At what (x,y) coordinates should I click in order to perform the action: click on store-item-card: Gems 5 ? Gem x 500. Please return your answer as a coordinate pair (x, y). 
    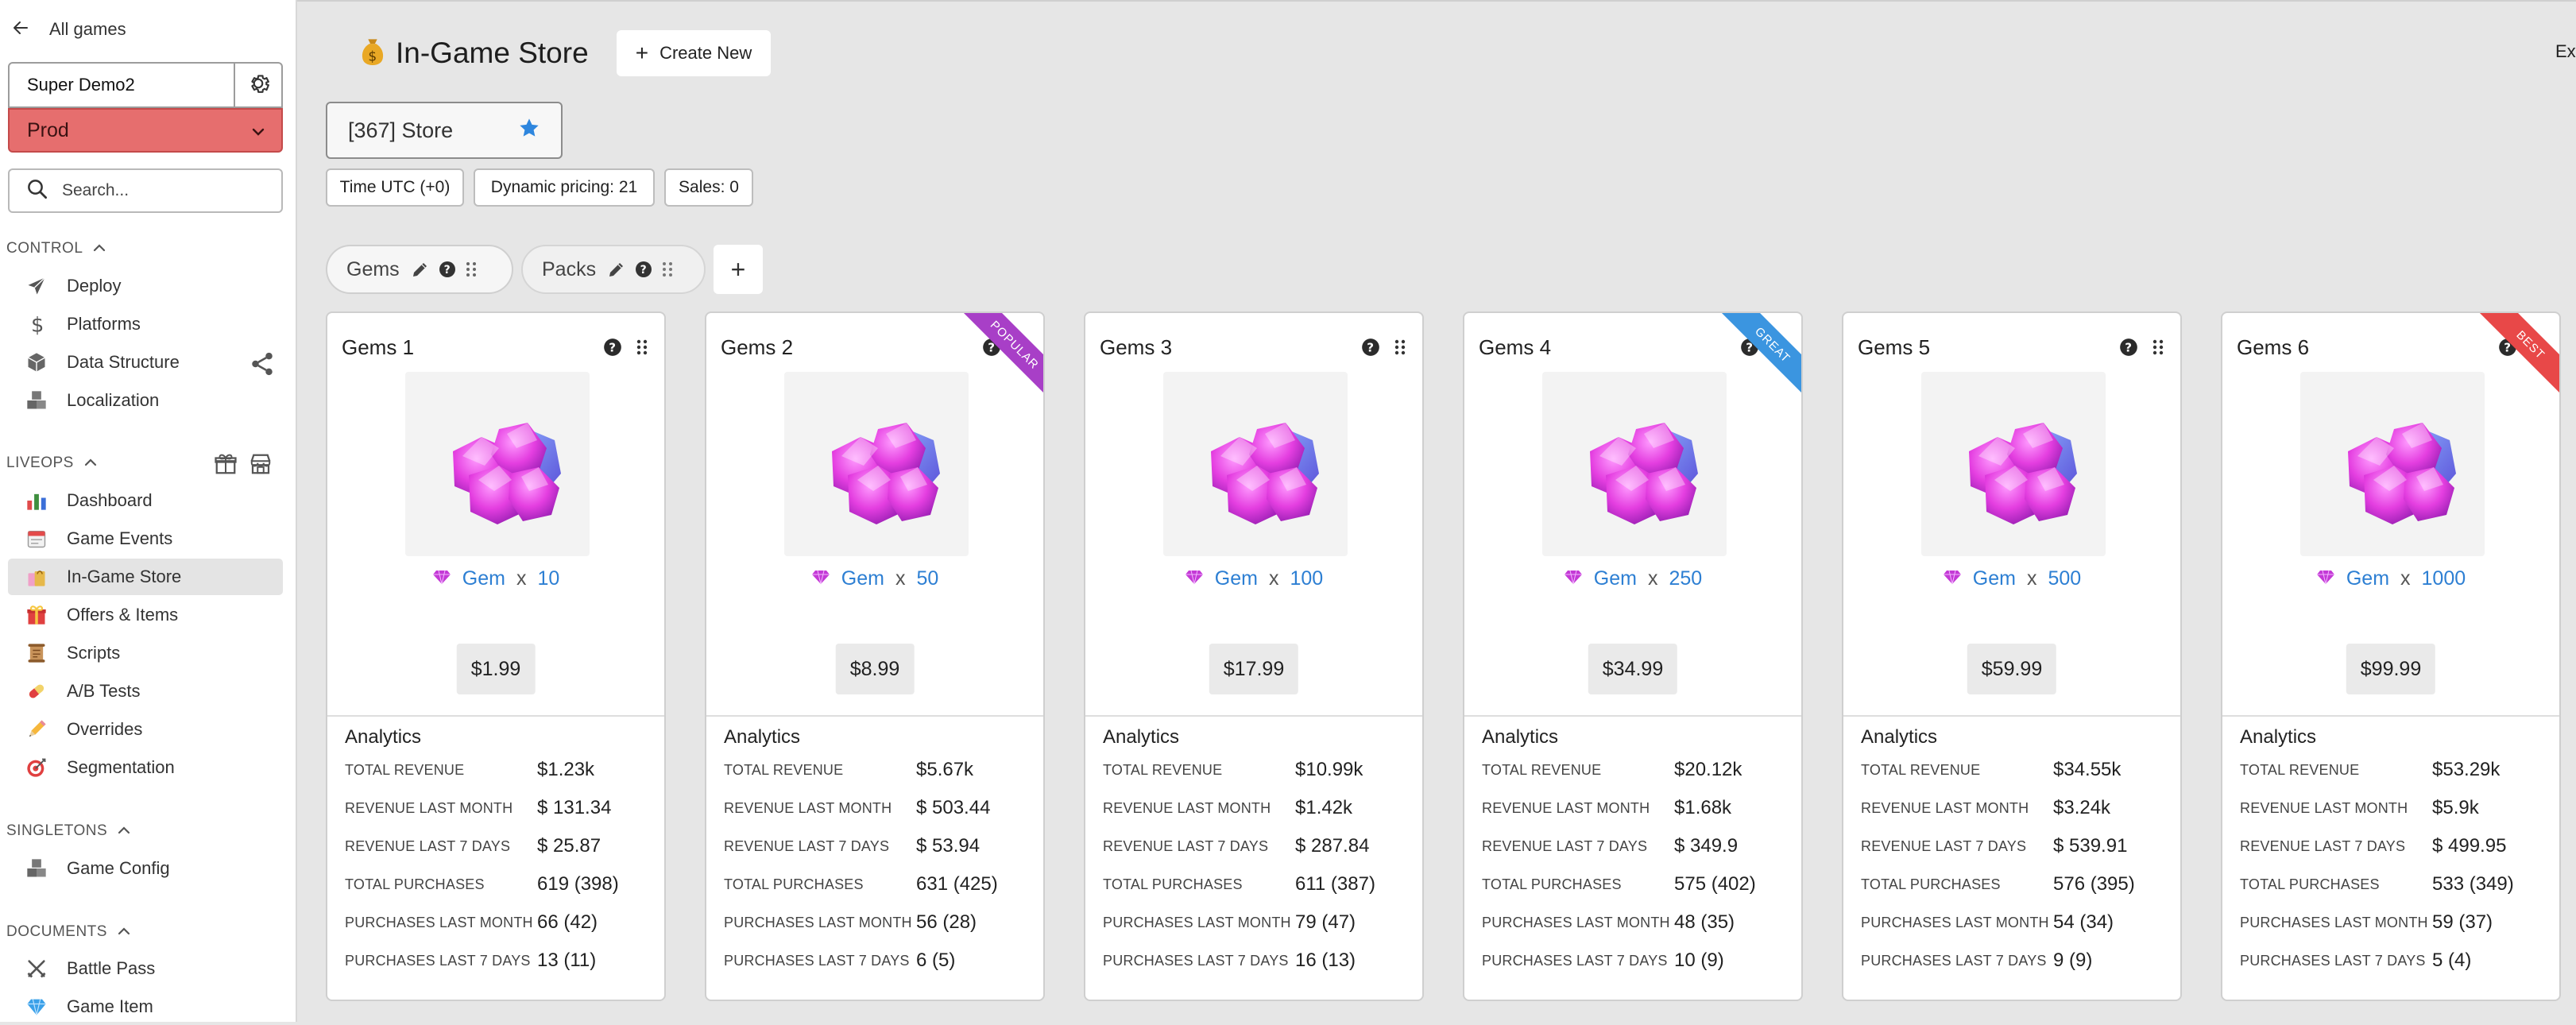
    Looking at the image, I should click on (2012, 656).